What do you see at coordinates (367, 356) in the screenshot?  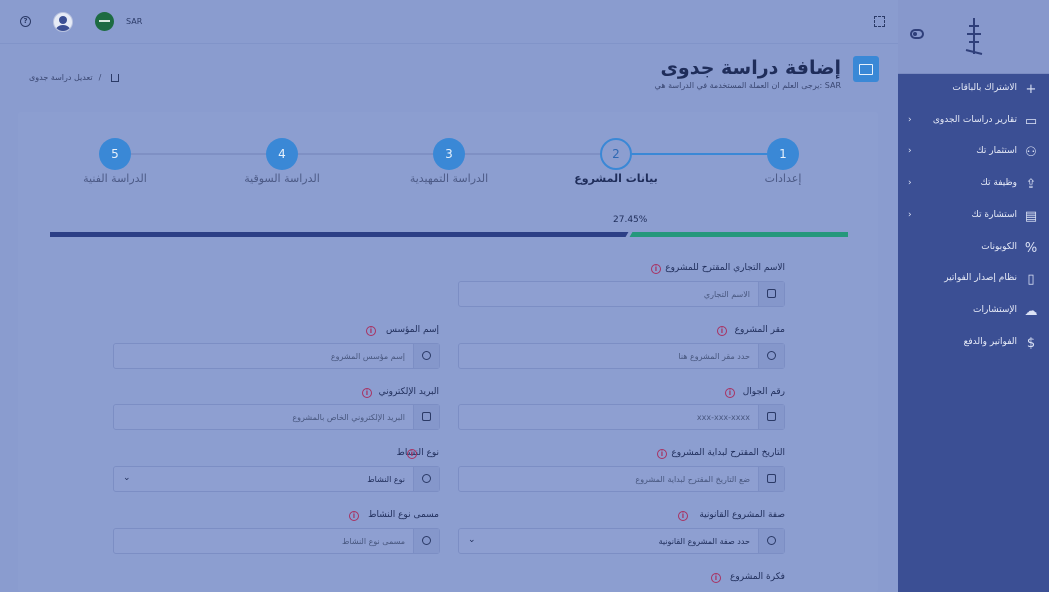 I see `founder-name-placeholder: إسم مؤسس المشروع` at bounding box center [367, 356].